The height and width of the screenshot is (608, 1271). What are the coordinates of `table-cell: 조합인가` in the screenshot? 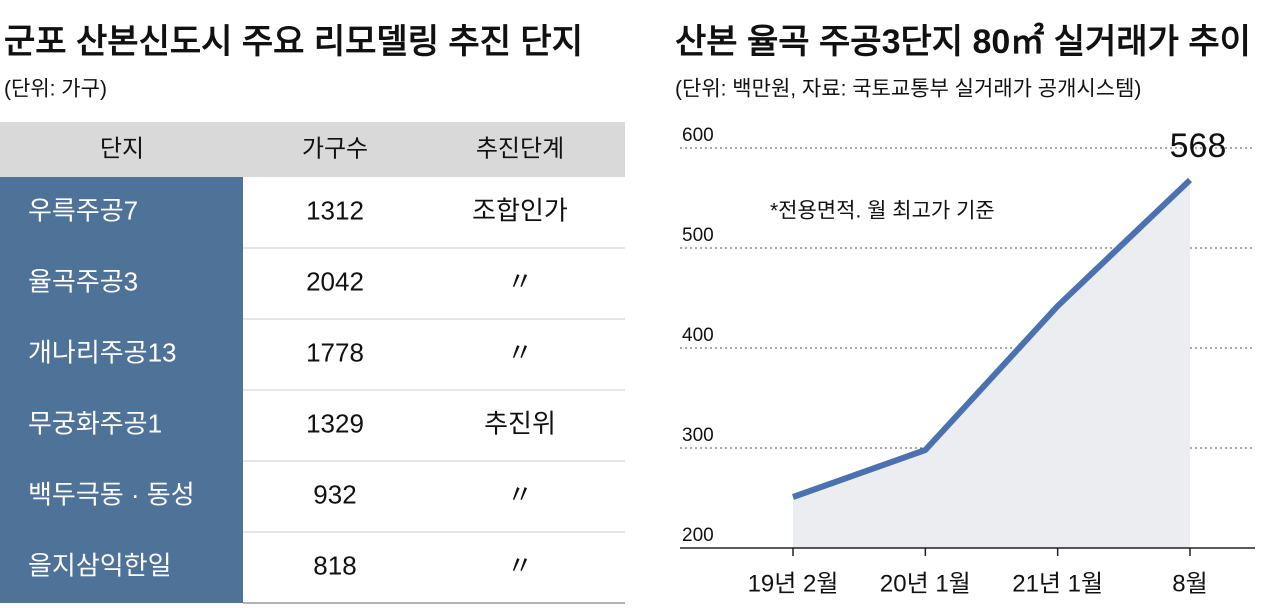 It's located at (520, 210).